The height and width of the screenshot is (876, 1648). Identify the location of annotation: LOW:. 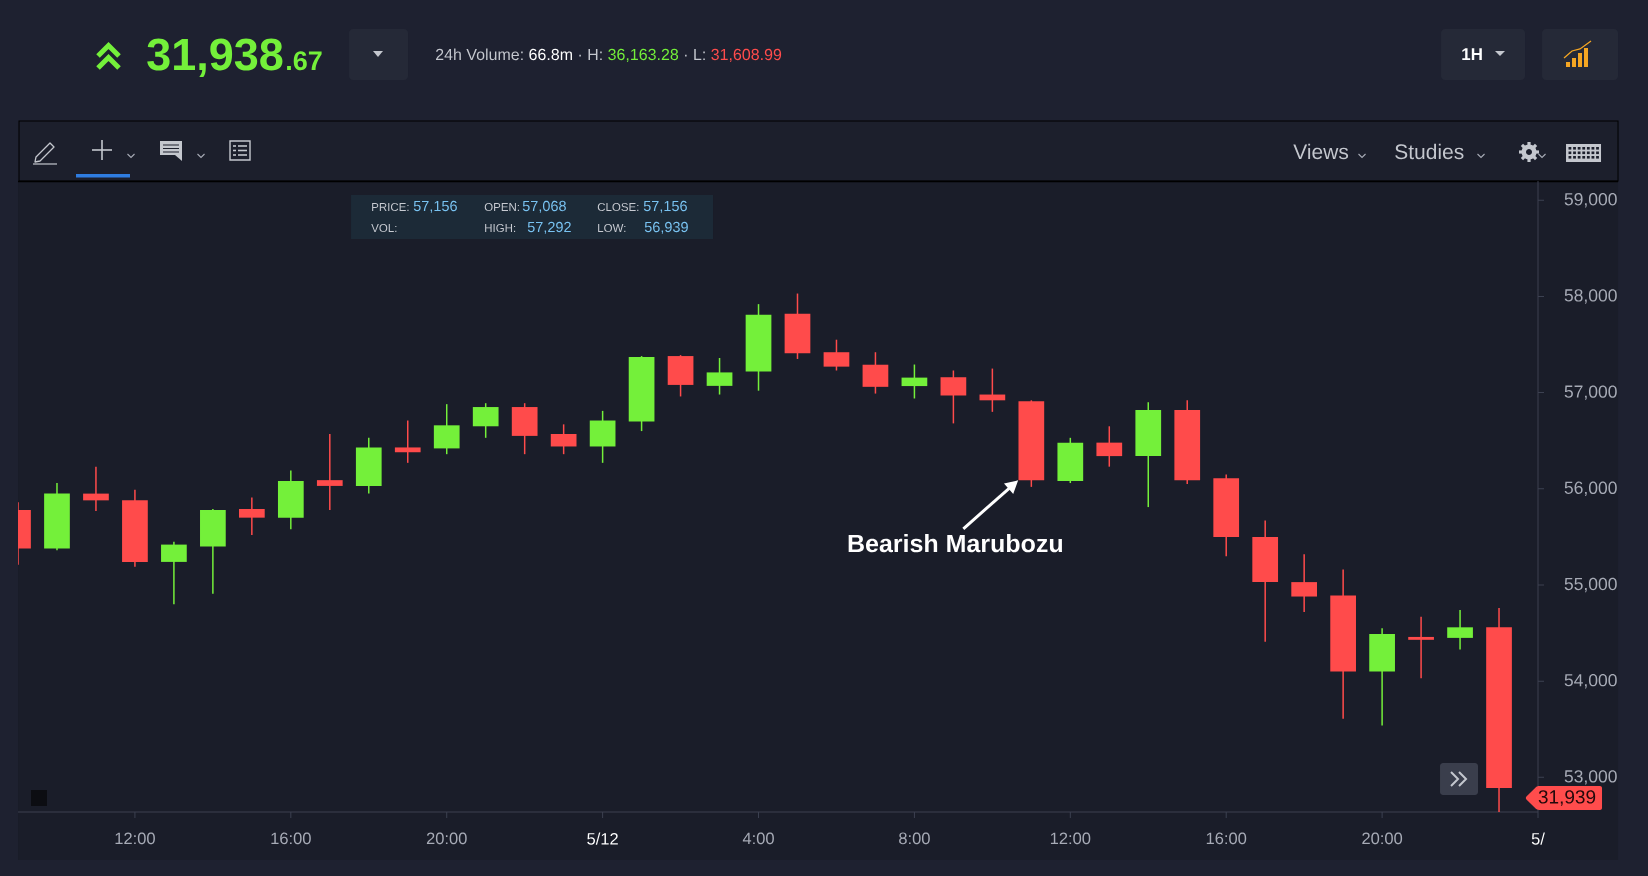
(612, 228).